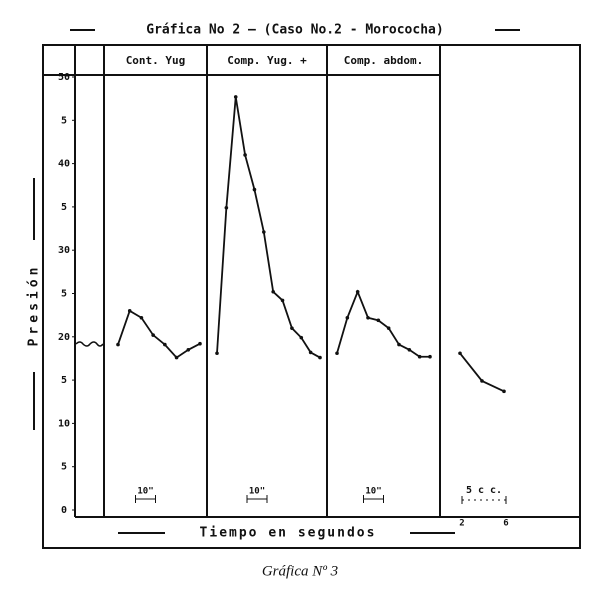 Image resolution: width=600 pixels, height=591 pixels. Describe the element at coordinates (64, 423) in the screenshot. I see `y-tick-label: 10` at that location.